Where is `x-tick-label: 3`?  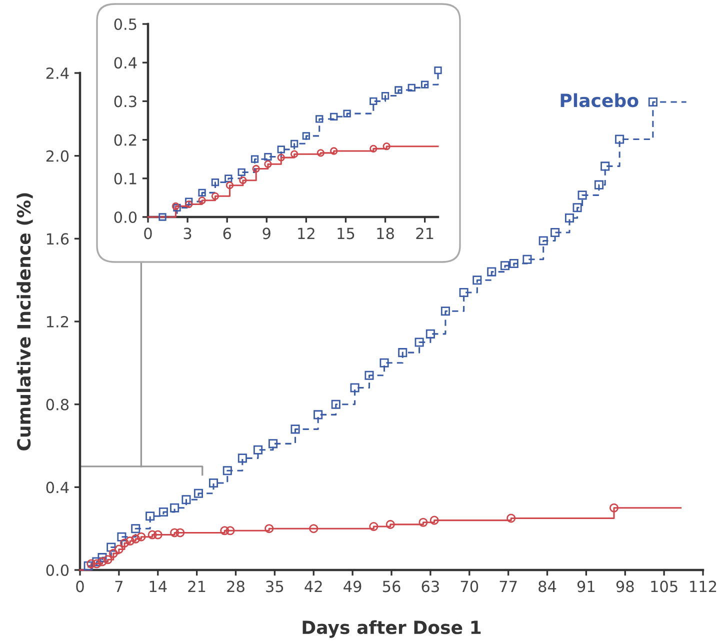 x-tick-label: 3 is located at coordinates (188, 234).